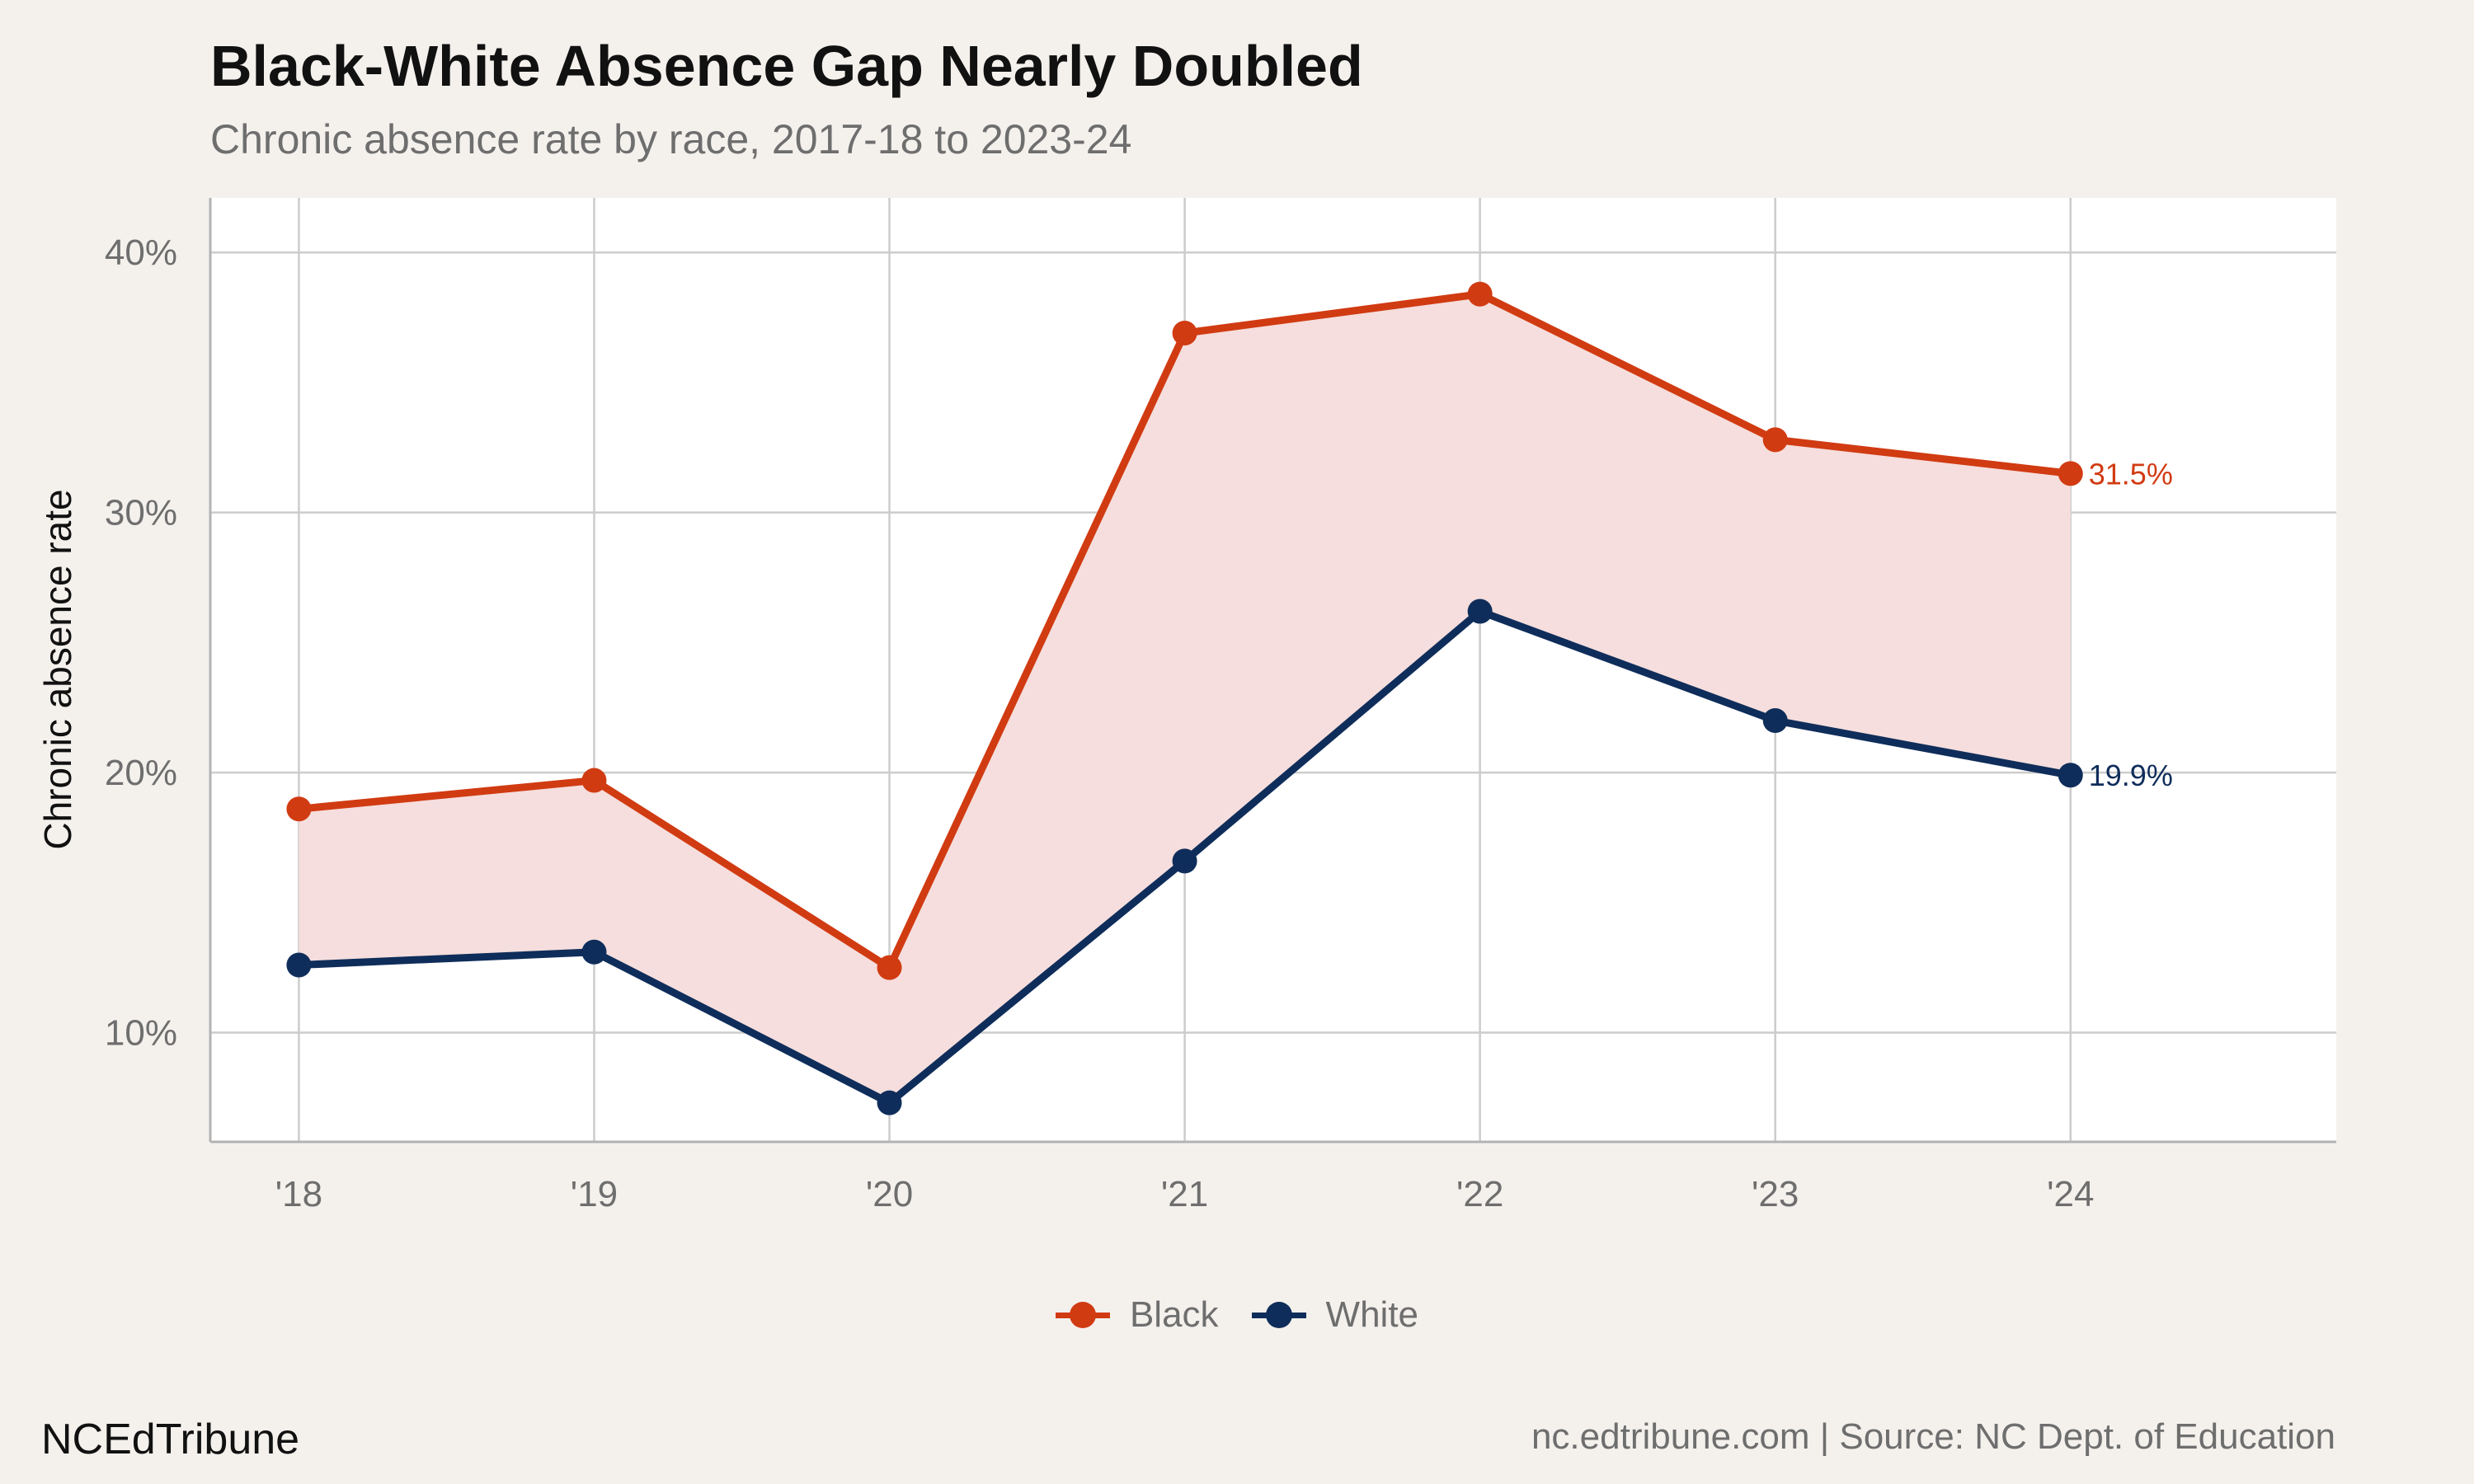  Describe the element at coordinates (786, 66) in the screenshot. I see `chart-title: Black-White Absence Gap Nearly Doubled` at that location.